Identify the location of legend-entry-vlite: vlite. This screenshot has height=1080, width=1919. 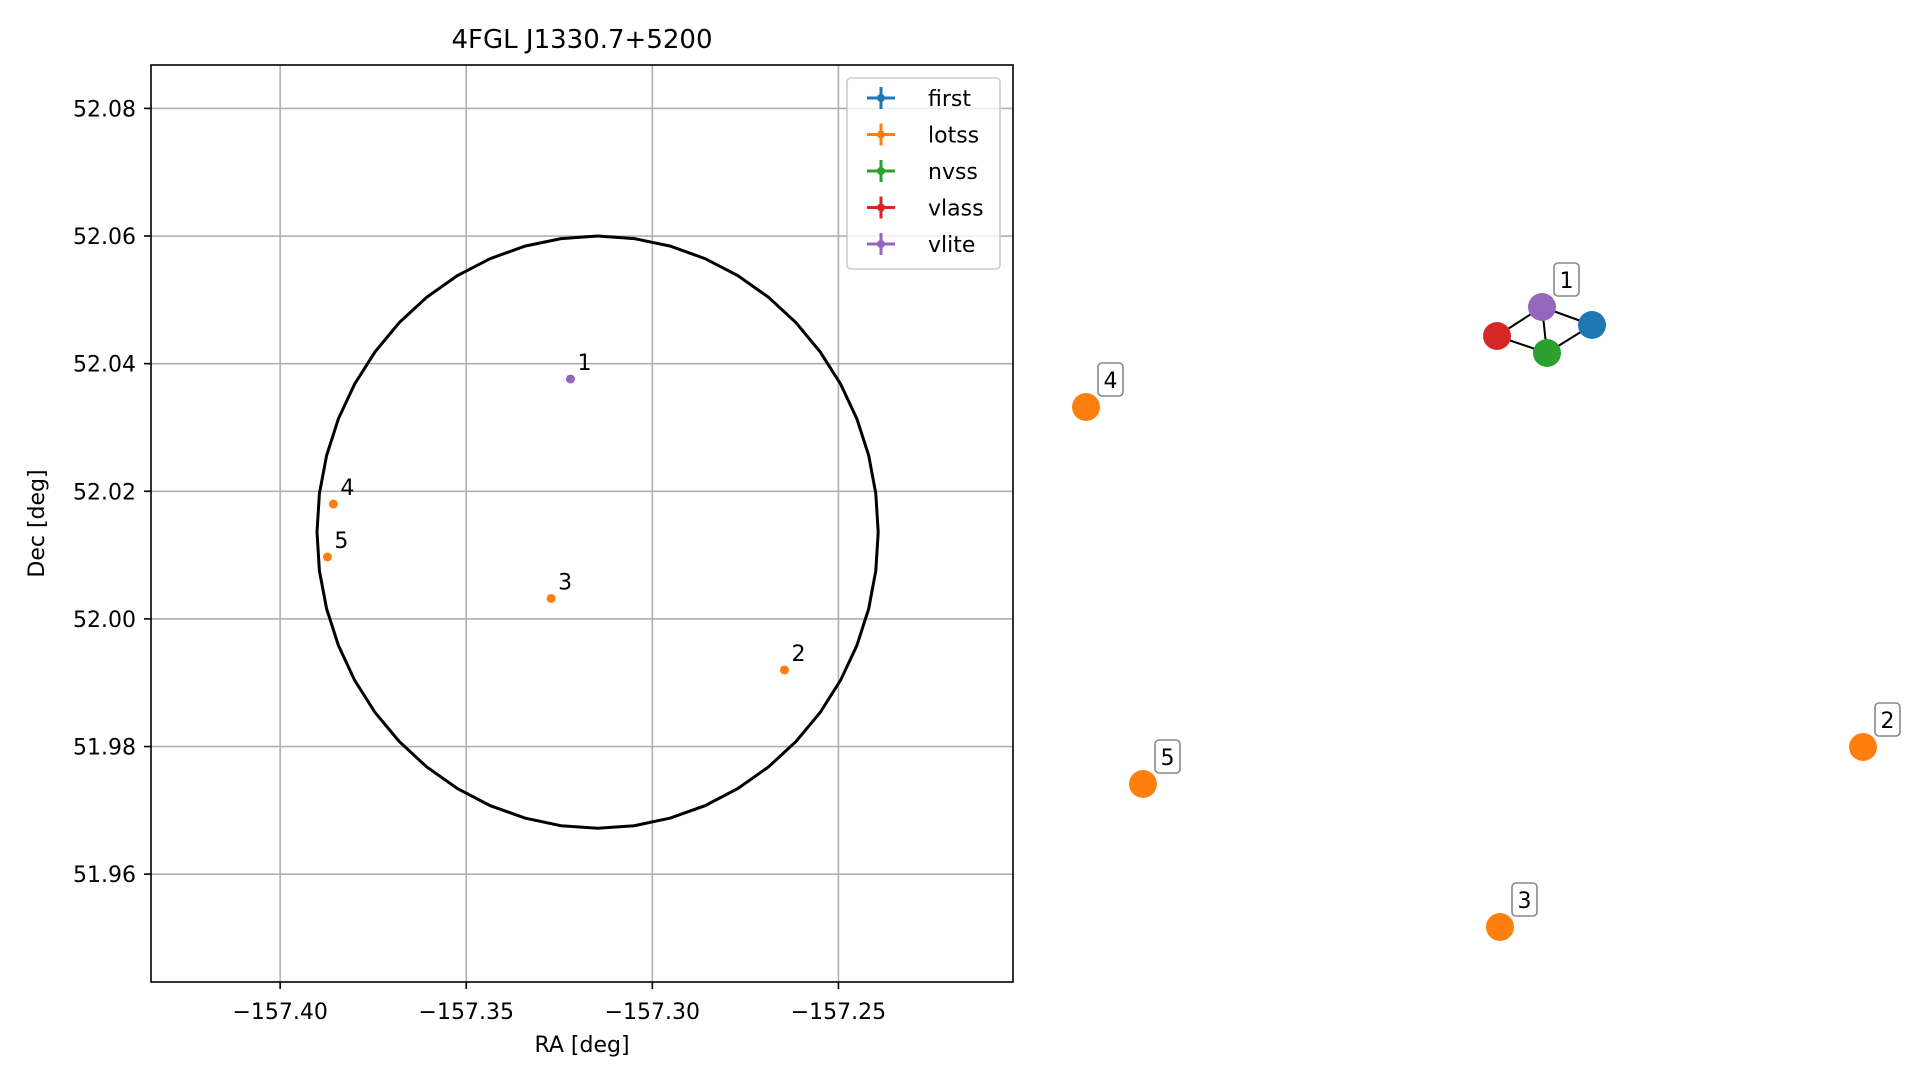
(921, 245).